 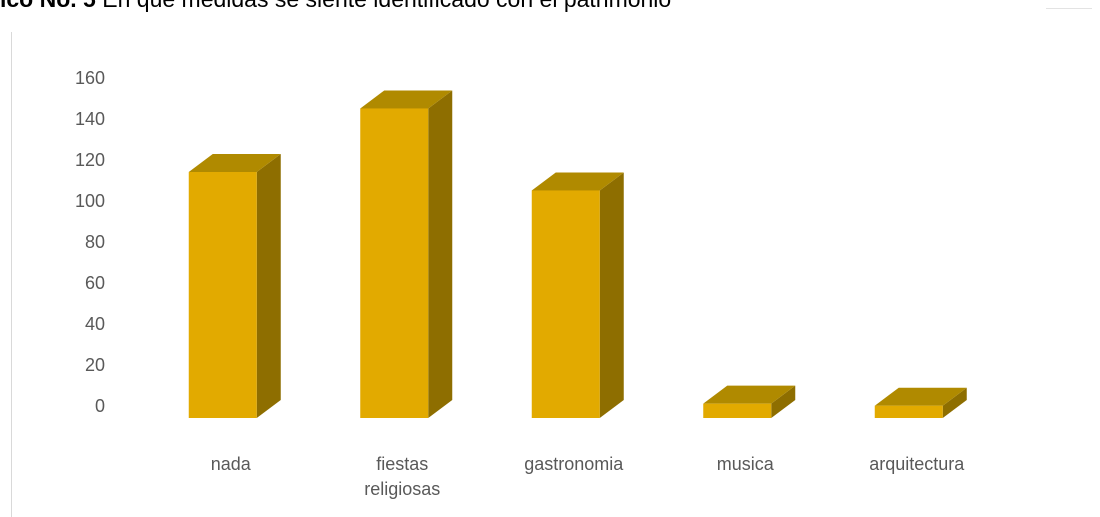 I want to click on x-category-label: musica, so click(x=746, y=464).